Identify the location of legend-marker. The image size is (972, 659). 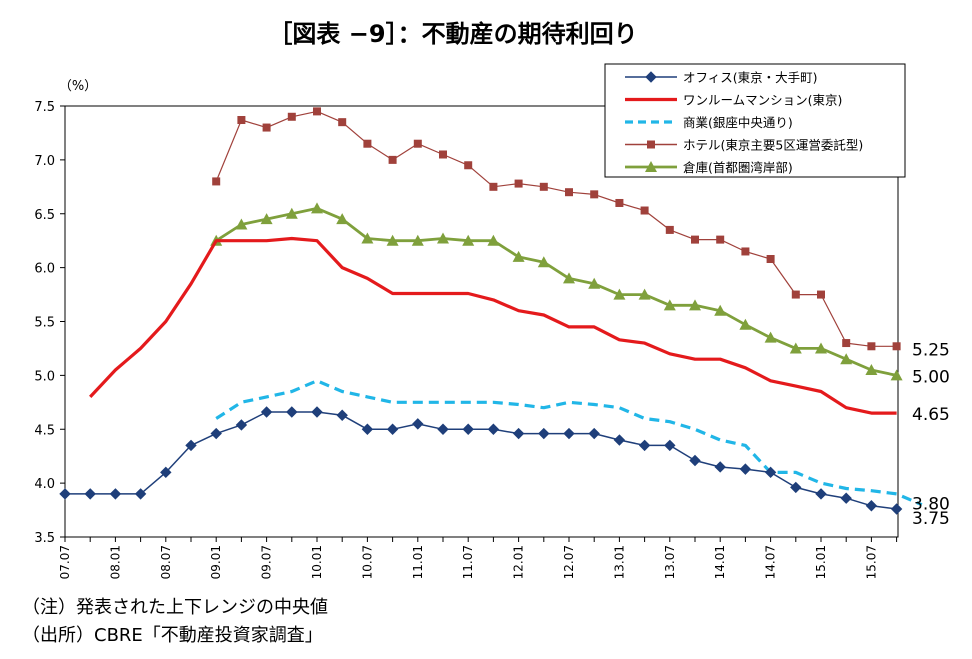
(651, 77).